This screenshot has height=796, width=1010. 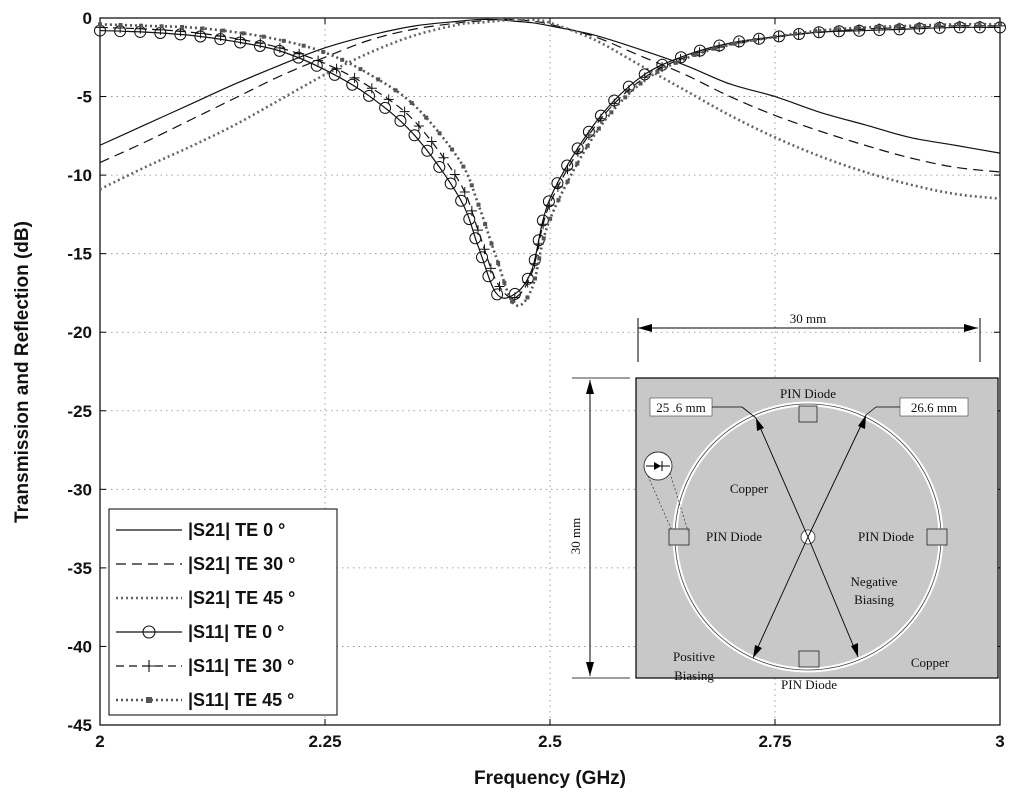 What do you see at coordinates (886, 536) in the screenshot?
I see `pin-diode-right-label: PIN Diode` at bounding box center [886, 536].